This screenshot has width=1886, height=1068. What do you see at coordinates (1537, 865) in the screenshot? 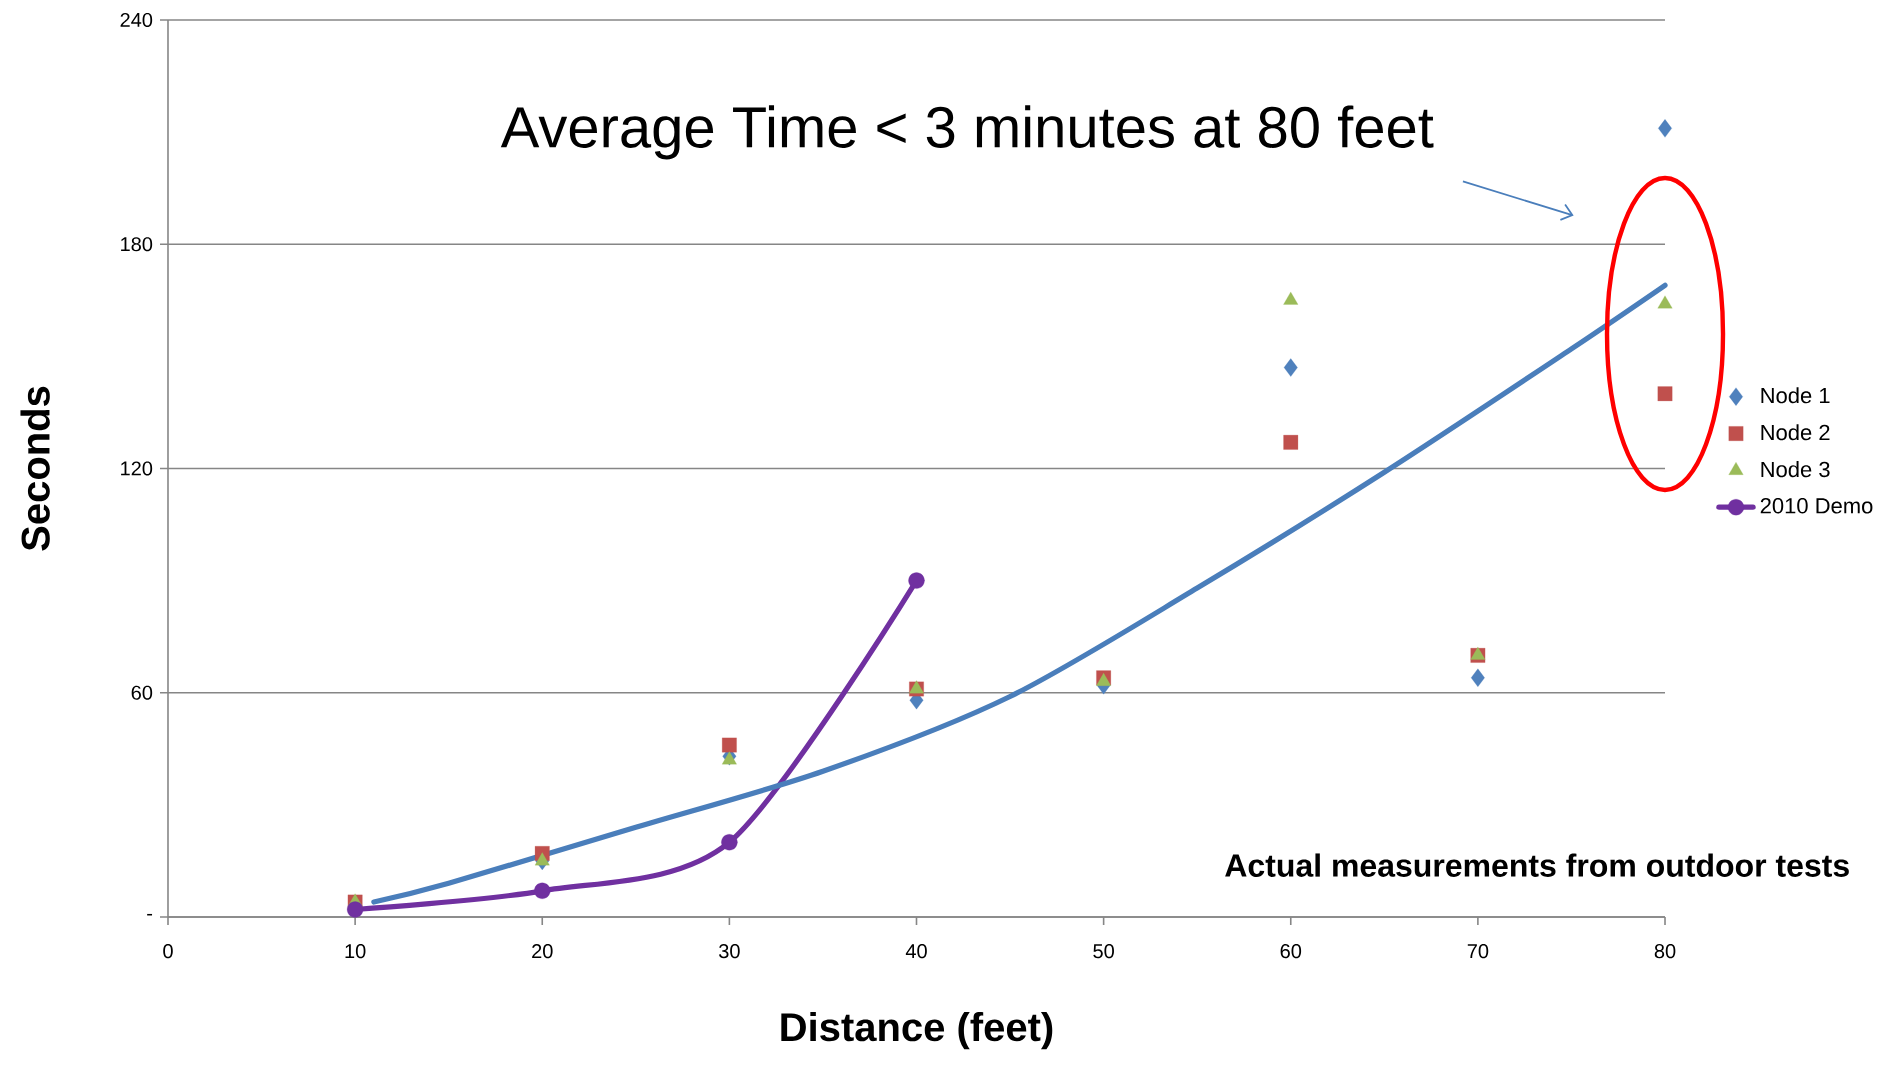
I see `annotation: Actual measurements from outdoor tests` at bounding box center [1537, 865].